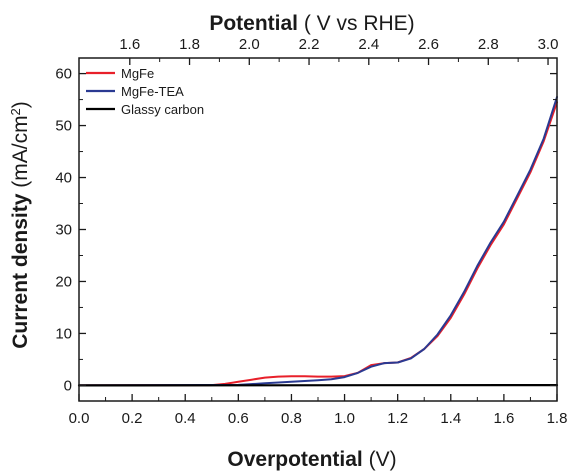 This screenshot has height=473, width=571. I want to click on y-axis-tick-label: 60, so click(63, 74).